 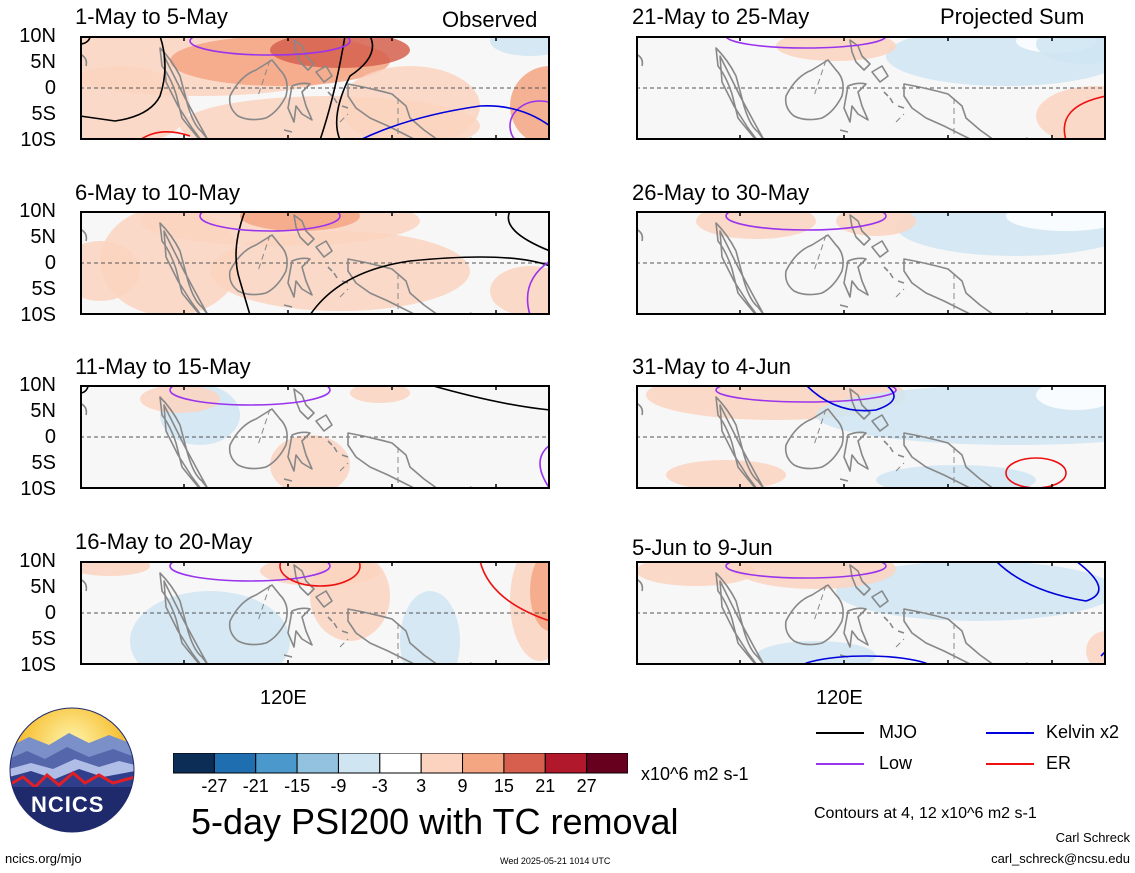 I want to click on author-name: Carl Schreck, so click(x=1092, y=837).